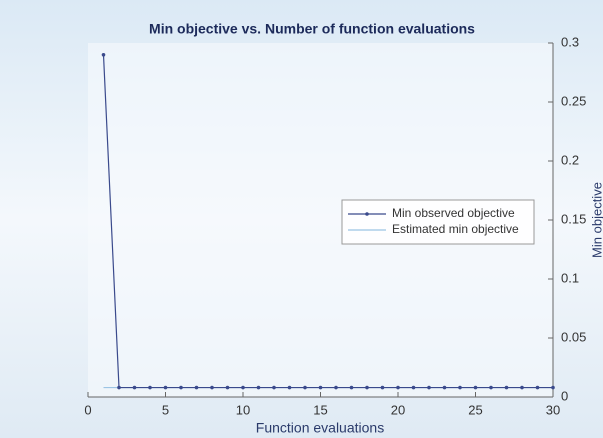 The image size is (603, 438). What do you see at coordinates (367, 214) in the screenshot?
I see `legend-marker` at bounding box center [367, 214].